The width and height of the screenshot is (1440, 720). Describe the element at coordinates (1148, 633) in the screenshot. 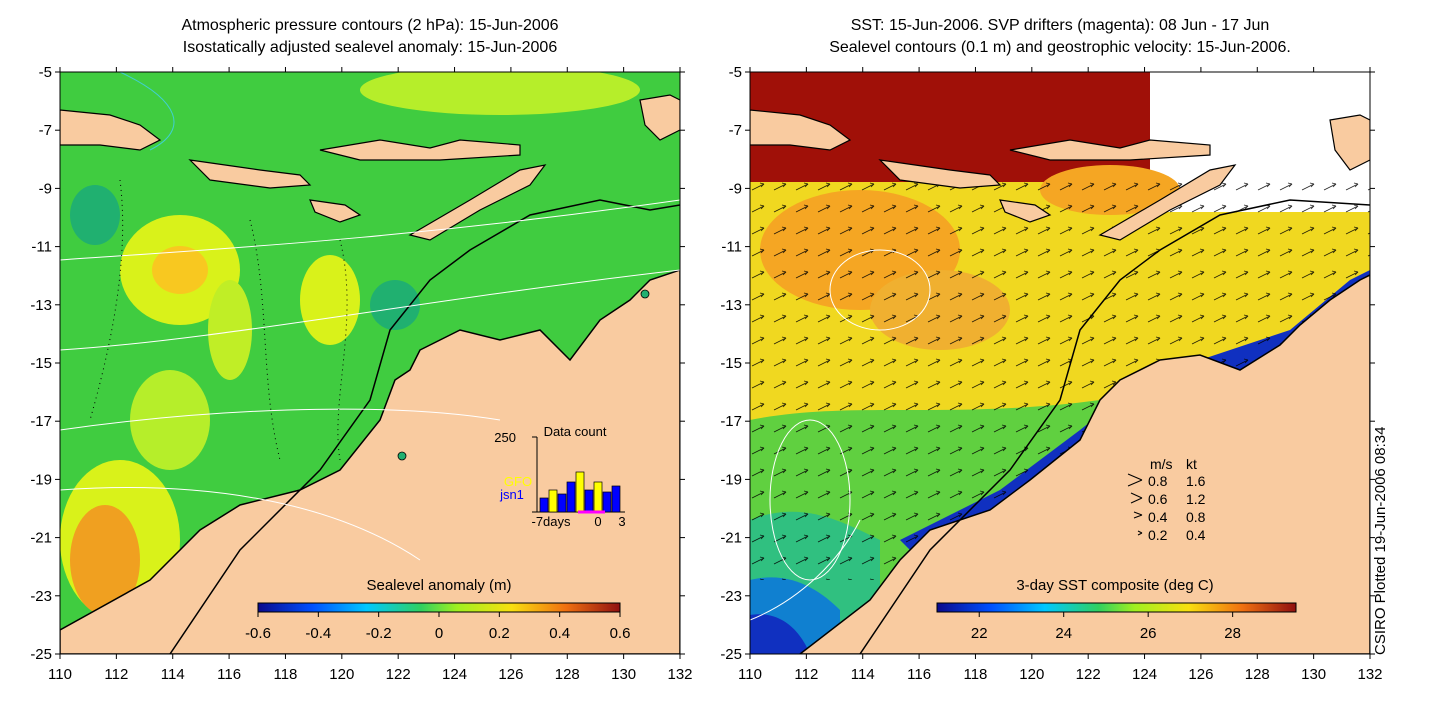

I see `sst-colorbar-tick: 26` at that location.